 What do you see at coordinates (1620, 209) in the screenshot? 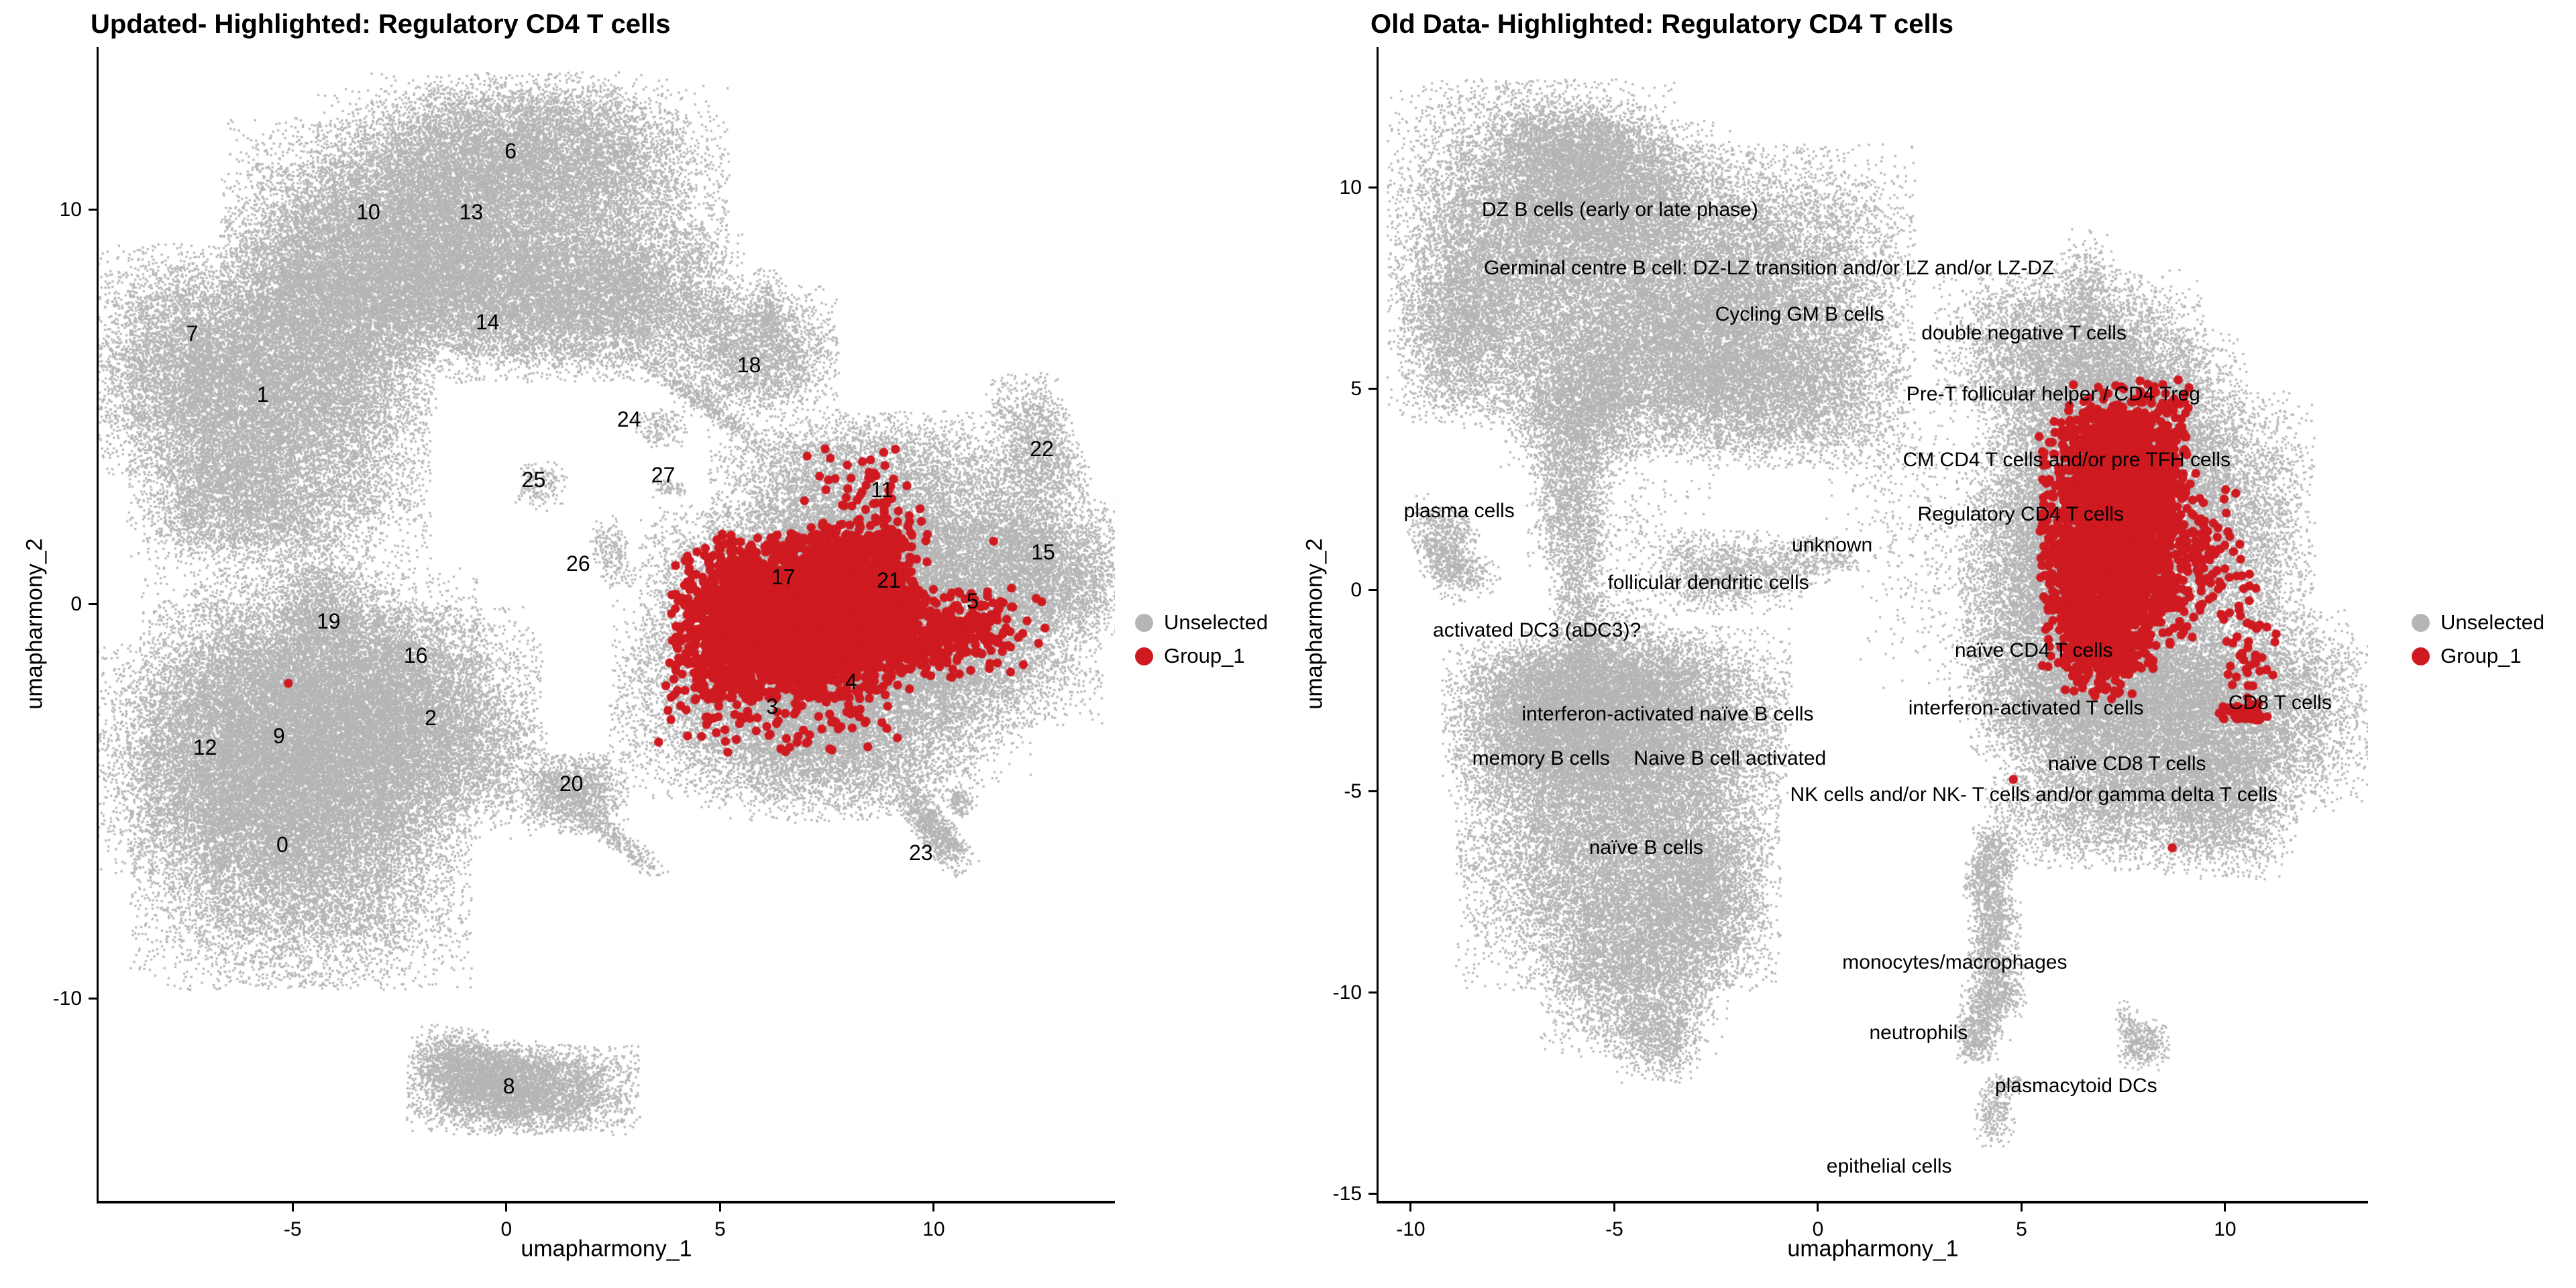
I see `cluster-label: DZ B cells (early or late phase)` at bounding box center [1620, 209].